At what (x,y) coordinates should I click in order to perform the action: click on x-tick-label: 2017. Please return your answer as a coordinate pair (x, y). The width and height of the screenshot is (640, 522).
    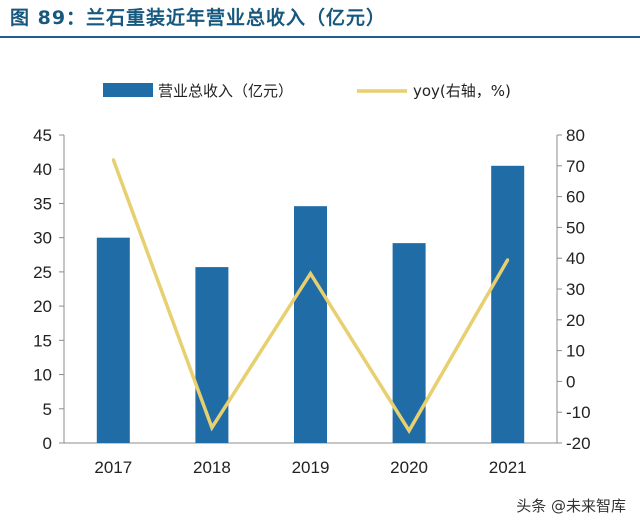
    Looking at the image, I should click on (113, 467).